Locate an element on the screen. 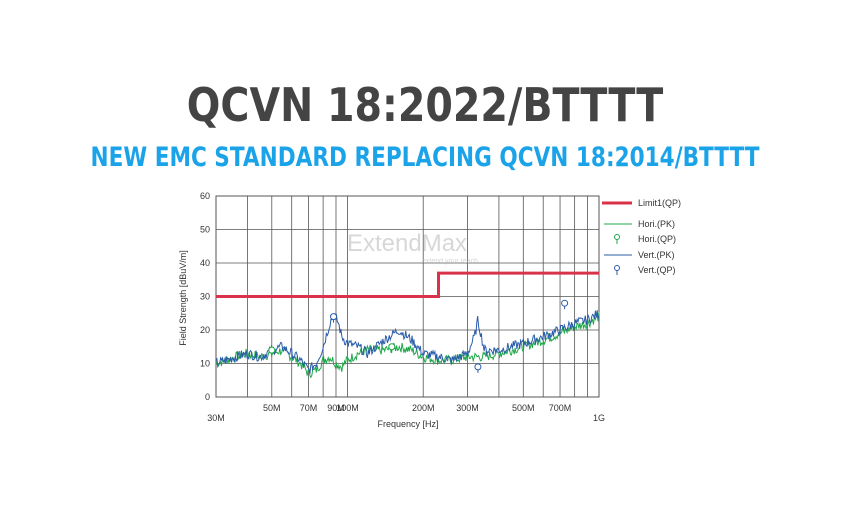 The height and width of the screenshot is (531, 850). y-tick-label: 40 is located at coordinates (205, 263).